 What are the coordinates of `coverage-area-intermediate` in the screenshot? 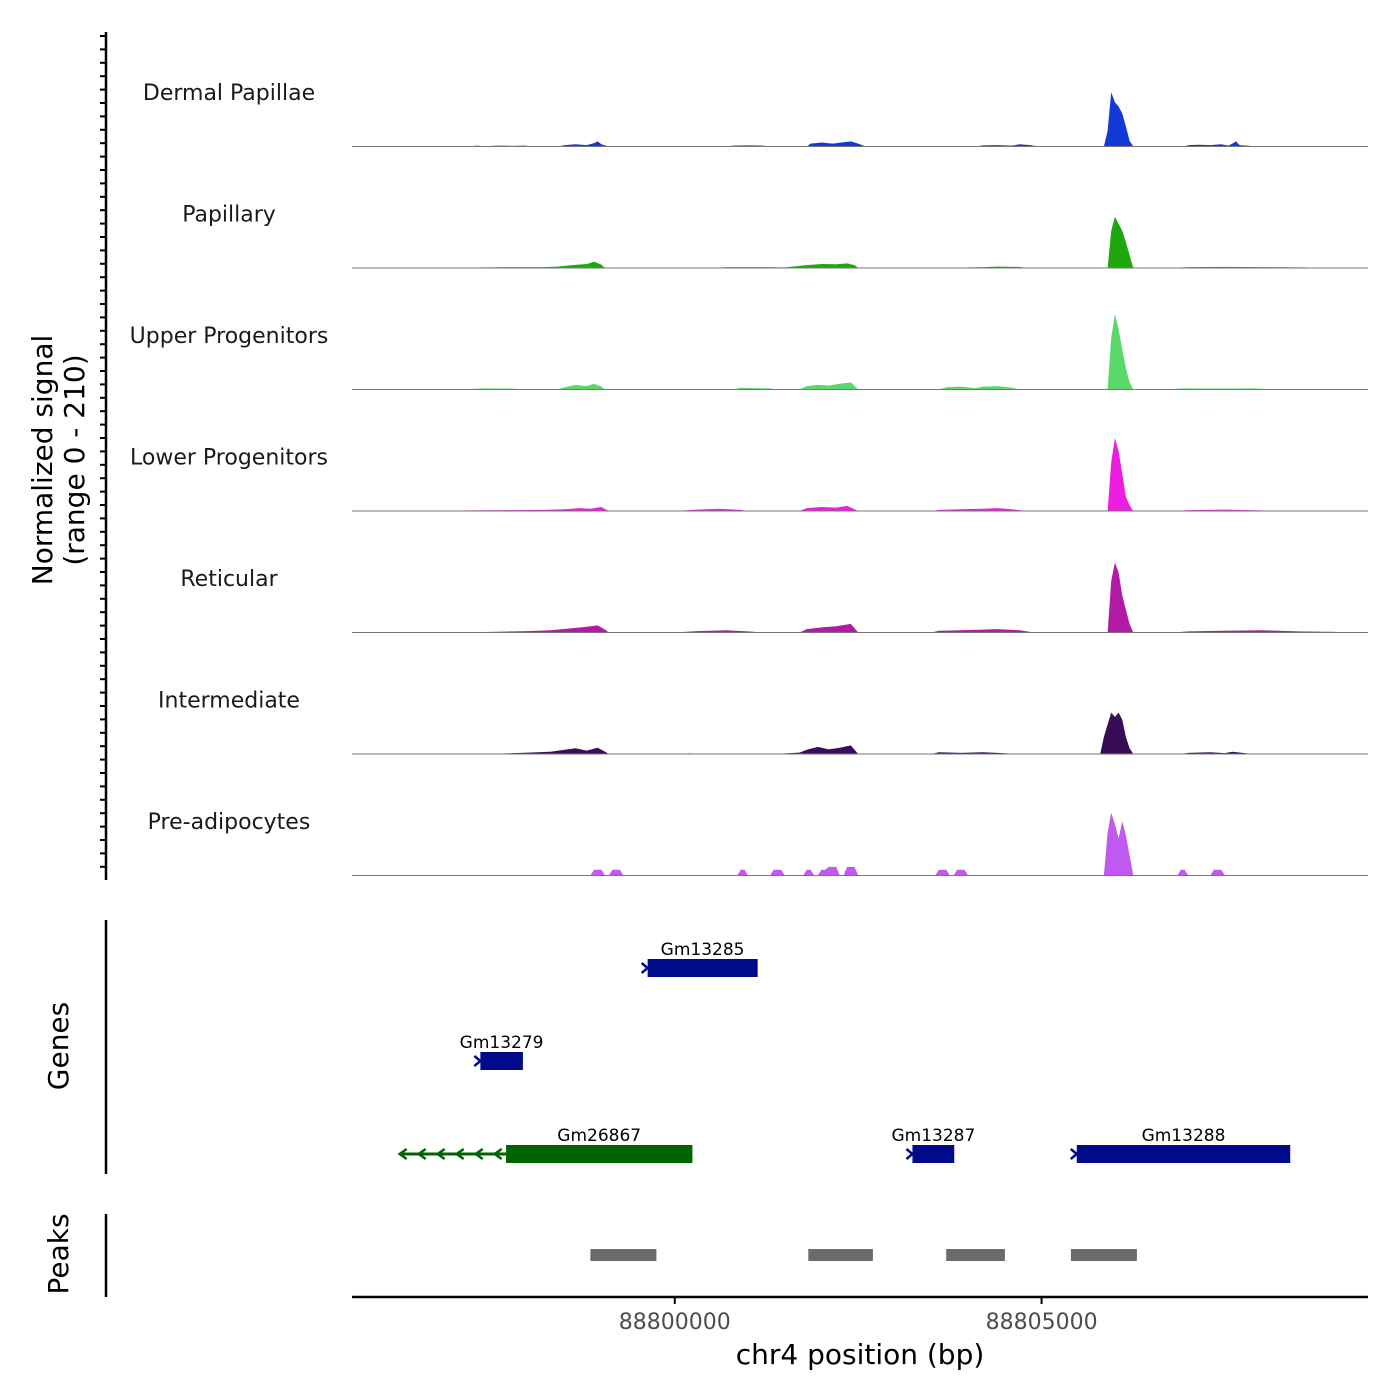 It's located at (876, 733).